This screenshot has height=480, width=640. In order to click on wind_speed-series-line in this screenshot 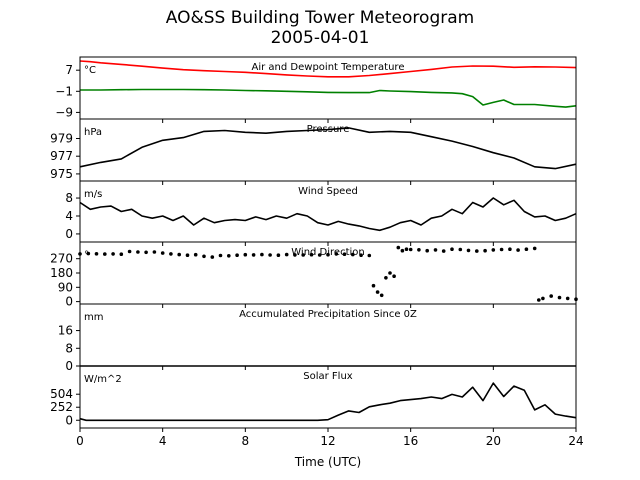, I will do `click(328, 214)`.